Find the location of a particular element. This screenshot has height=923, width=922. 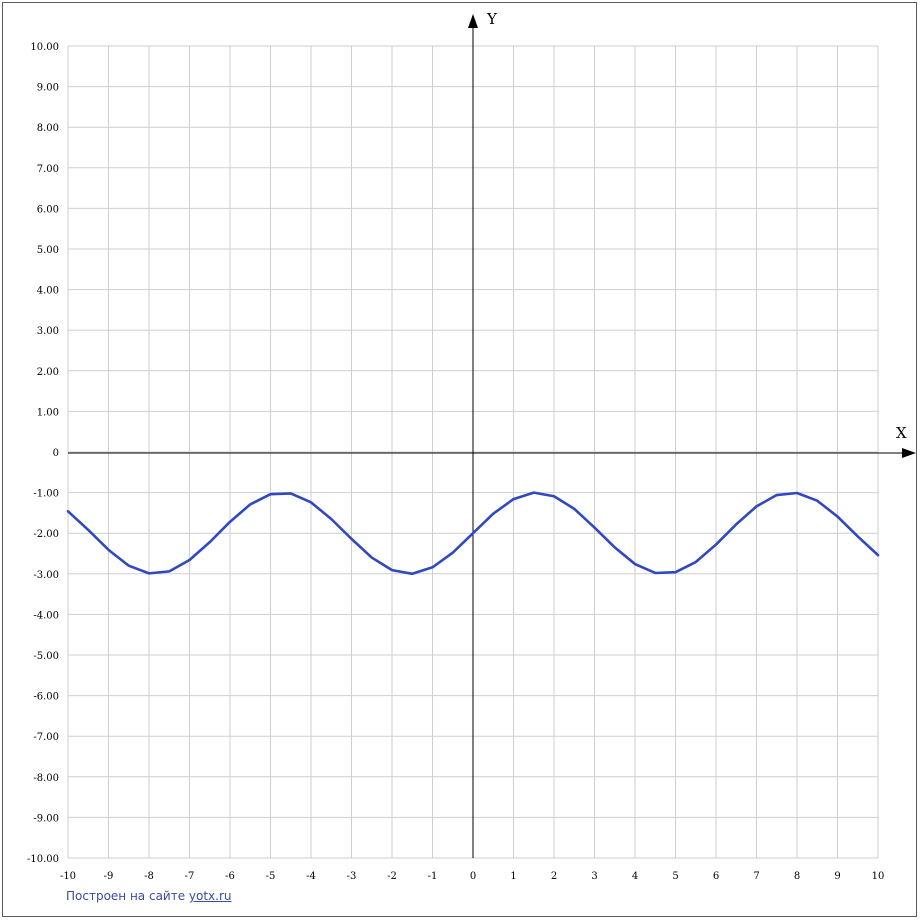

x-tick-label: -3 is located at coordinates (352, 876).